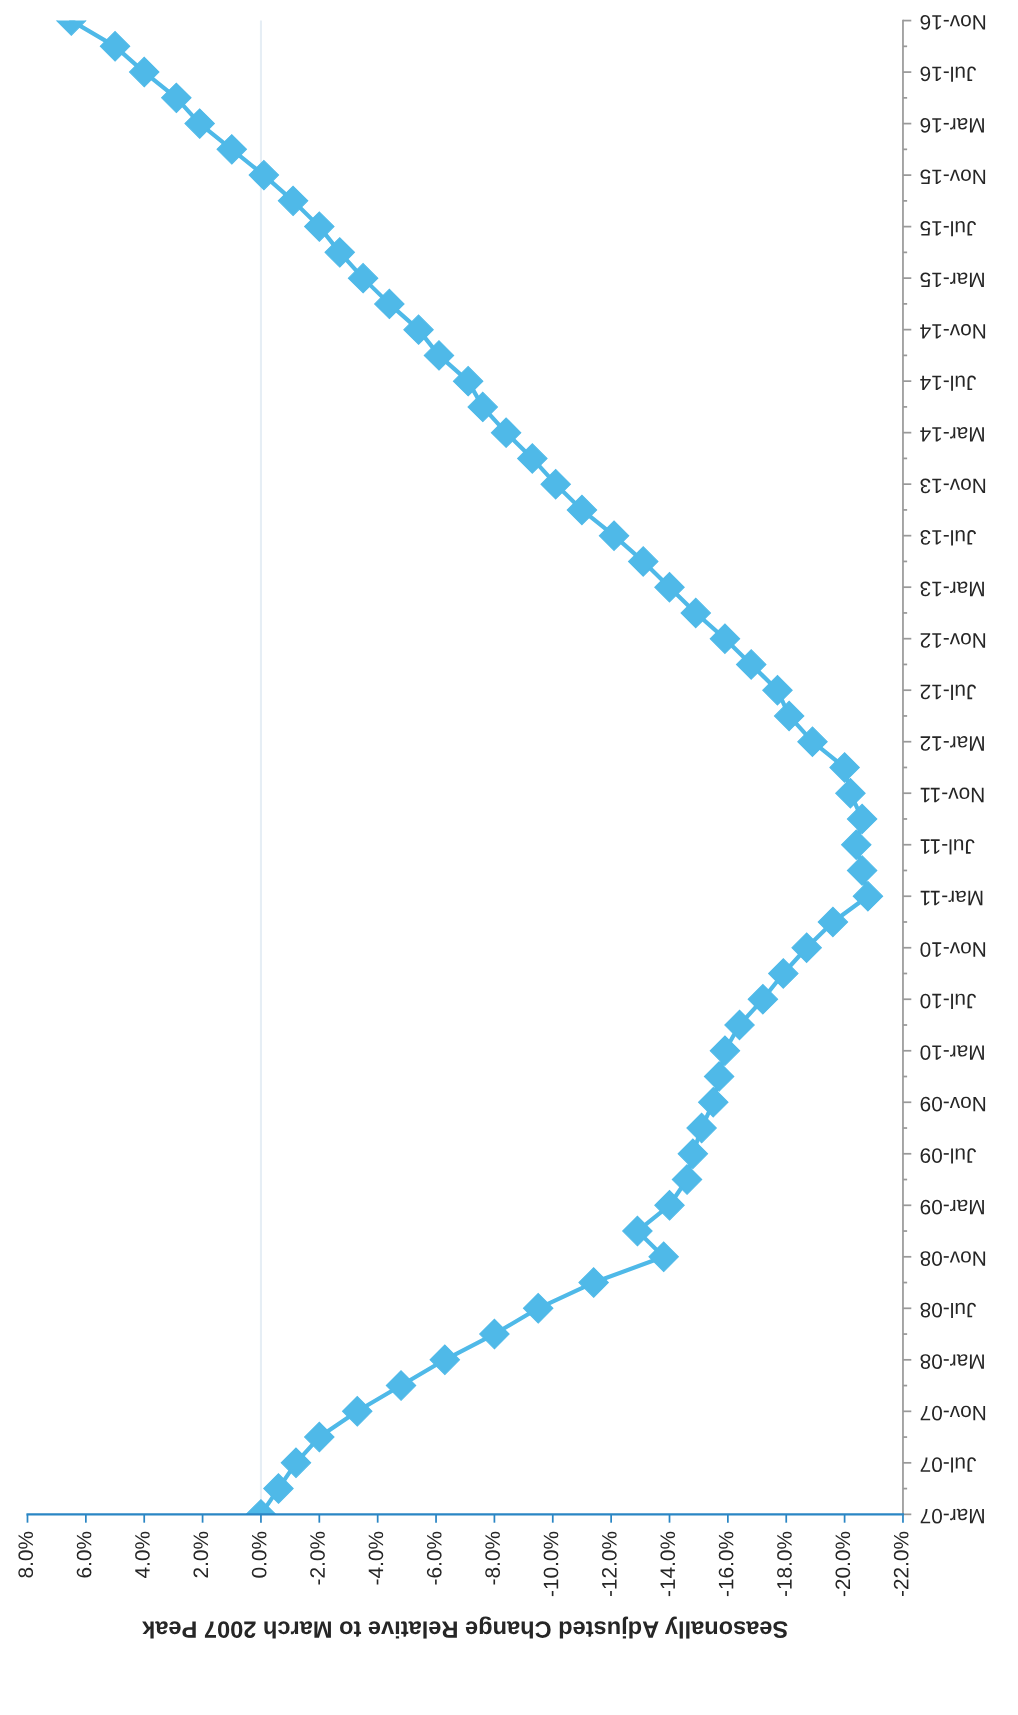 The height and width of the screenshot is (1715, 1018). What do you see at coordinates (948, 74) in the screenshot?
I see `y-tick-label: Jul-16` at bounding box center [948, 74].